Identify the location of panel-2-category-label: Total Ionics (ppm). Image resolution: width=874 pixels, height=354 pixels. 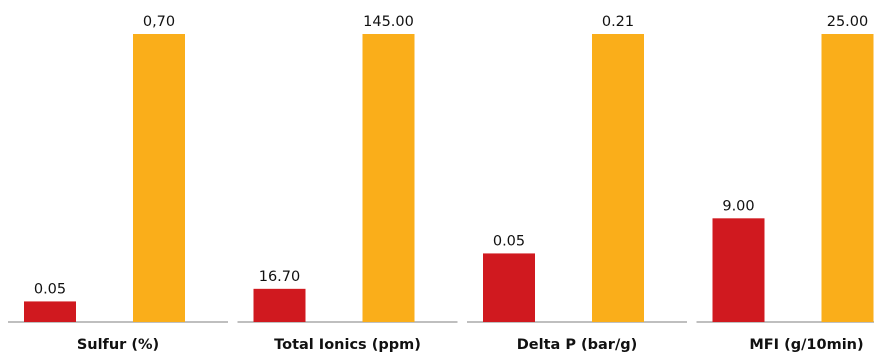
(347, 345).